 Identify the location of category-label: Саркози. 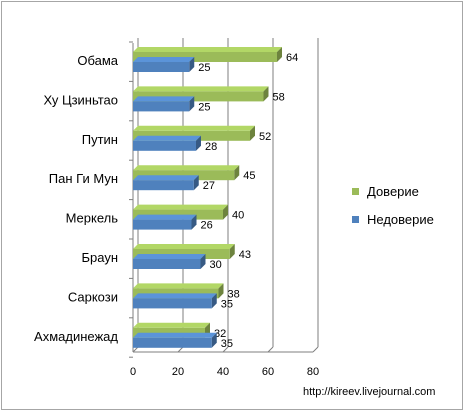
(93, 296).